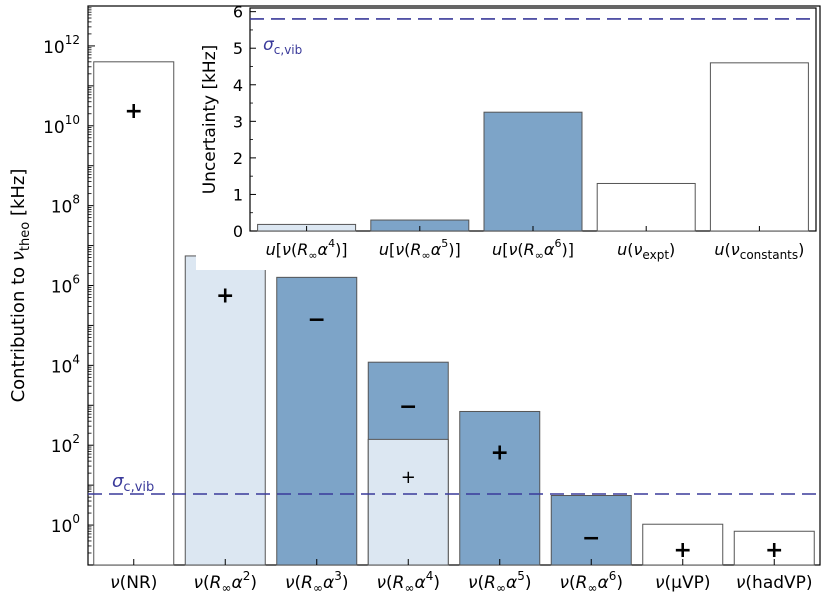 The image size is (830, 606). What do you see at coordinates (61, 125) in the screenshot?
I see `y-tick-label: 10¹⁰` at bounding box center [61, 125].